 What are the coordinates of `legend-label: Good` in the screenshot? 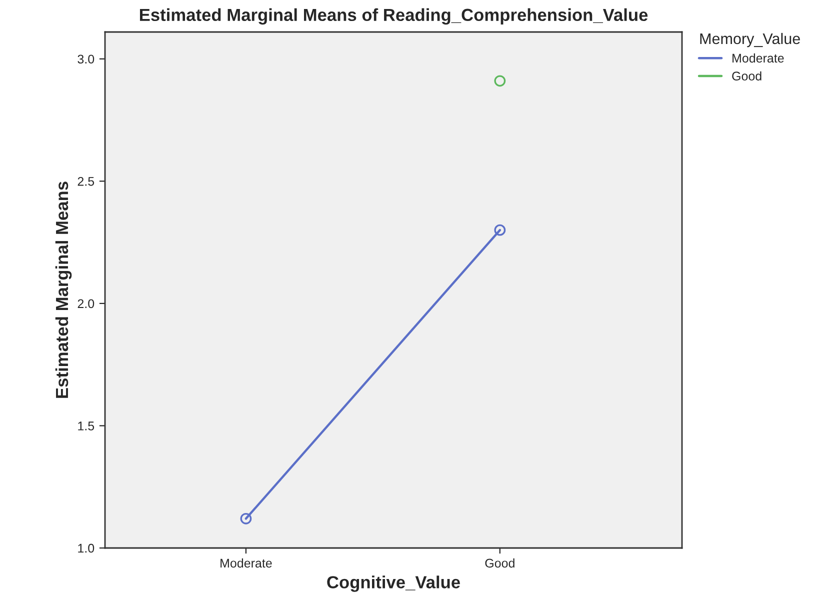 It's located at (747, 76).